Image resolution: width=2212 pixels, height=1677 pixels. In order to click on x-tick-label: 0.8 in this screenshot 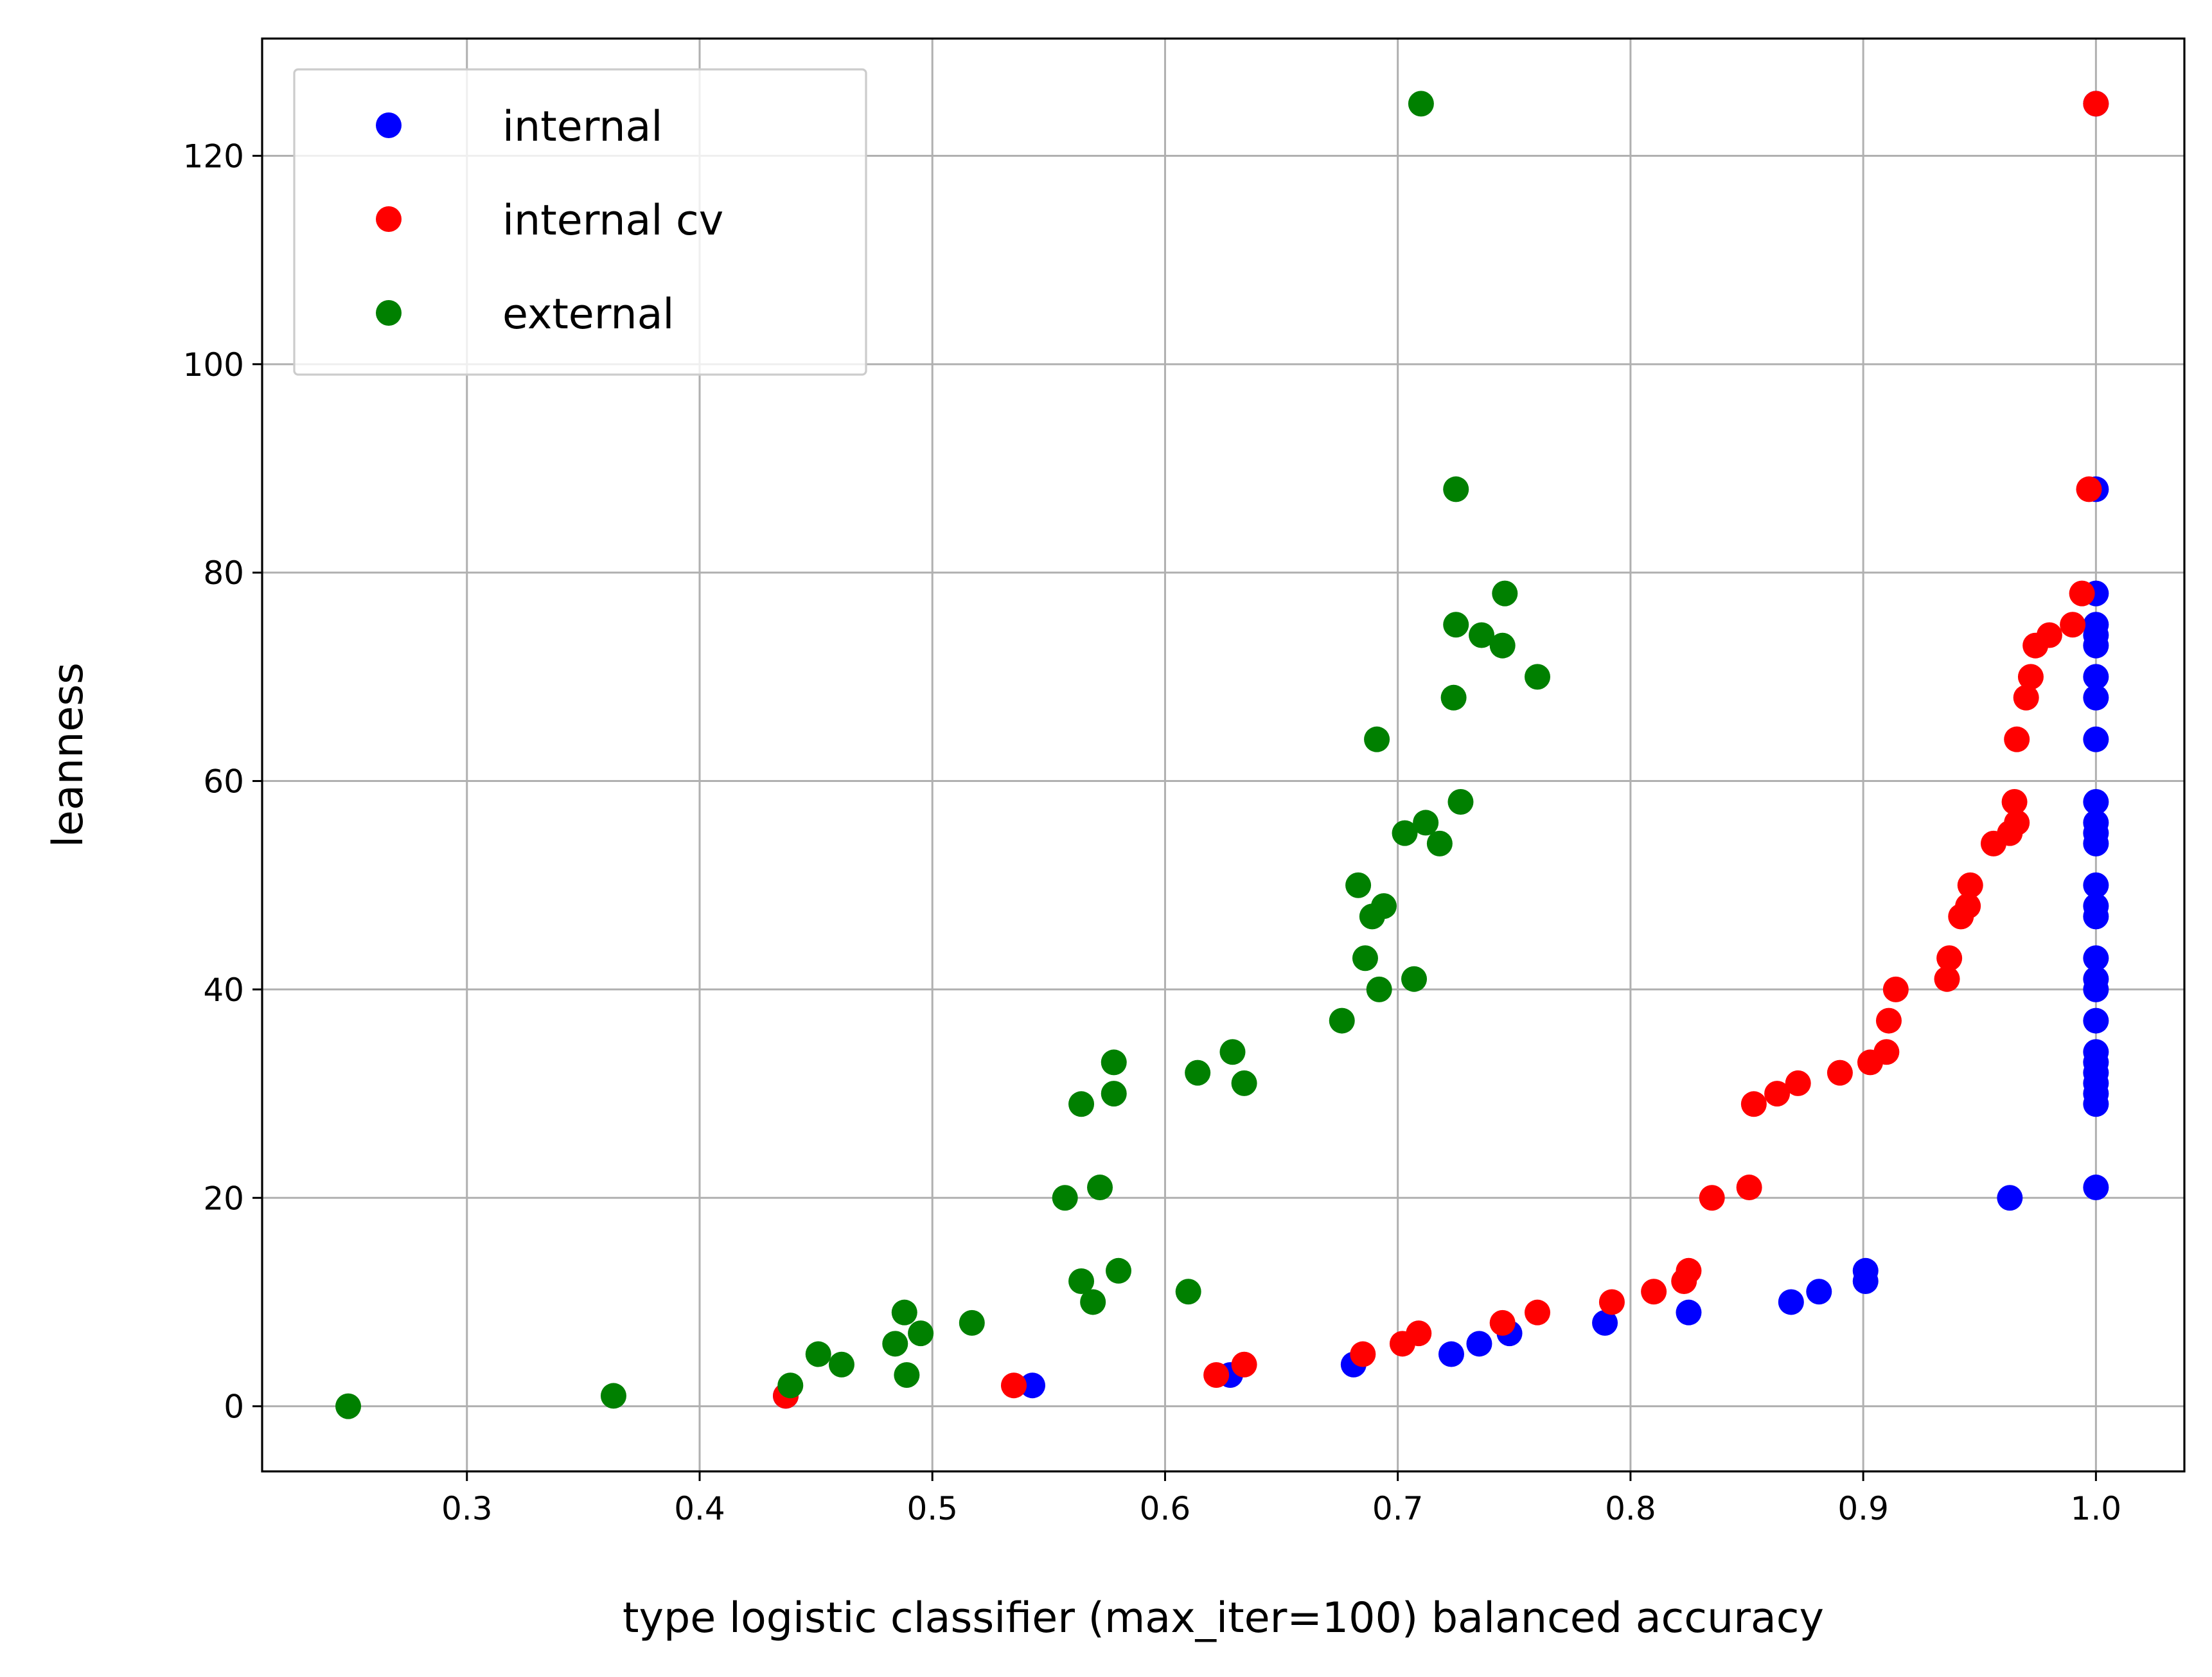, I will do `click(1630, 1509)`.